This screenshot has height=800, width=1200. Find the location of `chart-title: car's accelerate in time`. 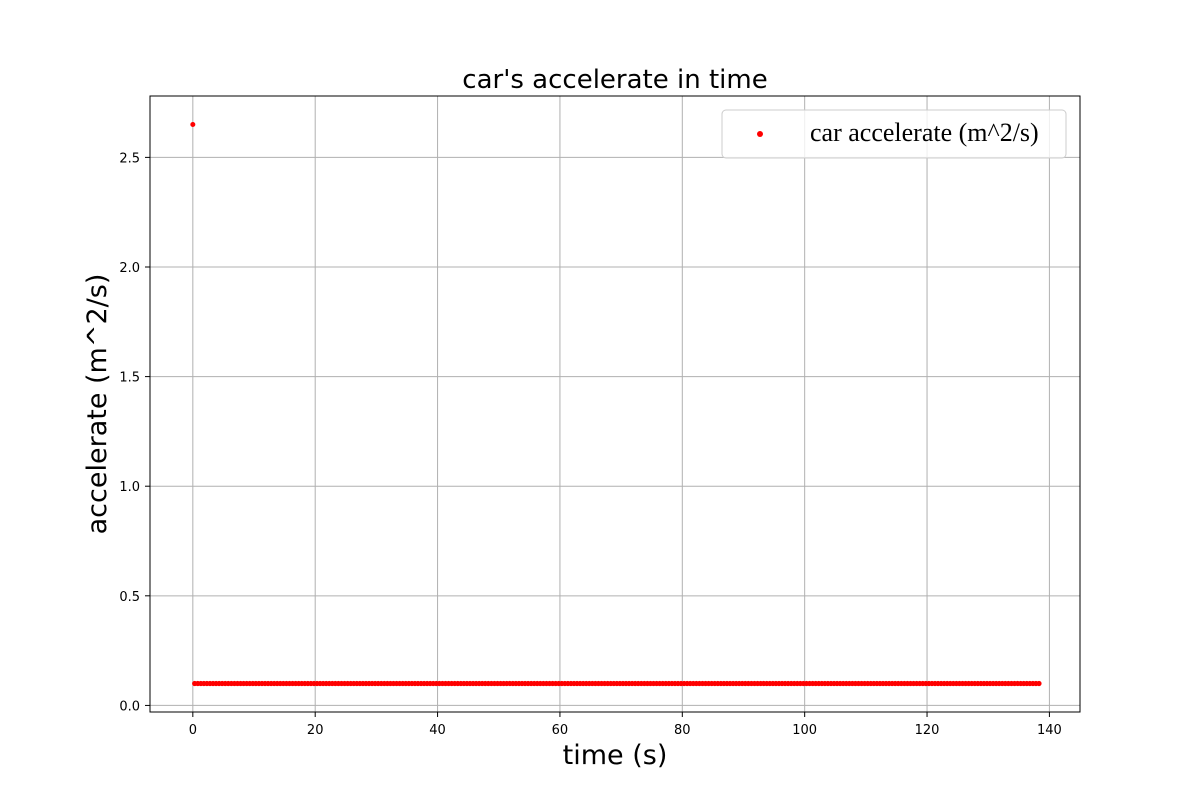

chart-title: car's accelerate in time is located at coordinates (614, 80).